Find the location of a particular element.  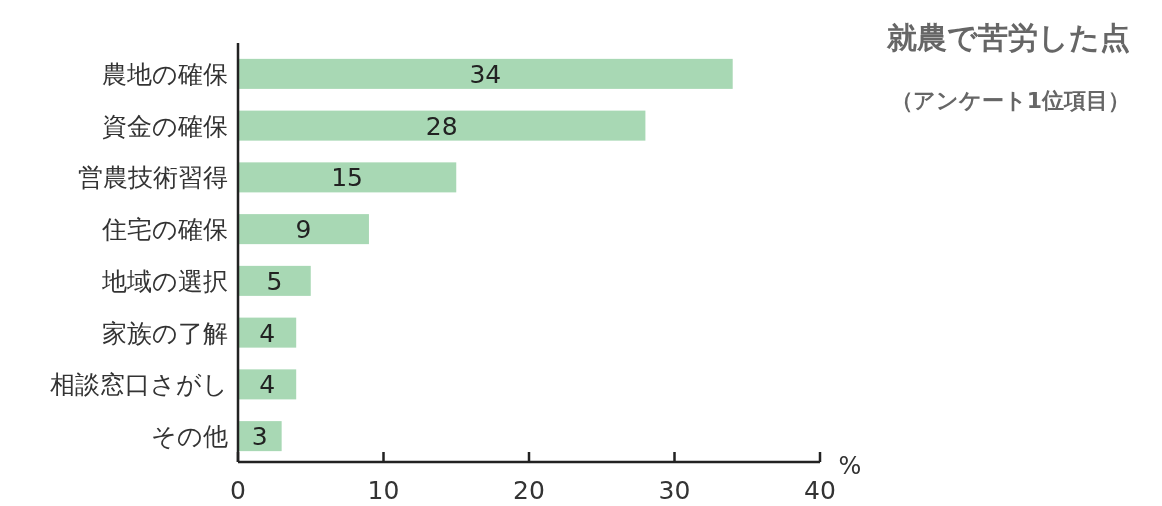

y-tick-label: 相談窓口さがし is located at coordinates (139, 385).